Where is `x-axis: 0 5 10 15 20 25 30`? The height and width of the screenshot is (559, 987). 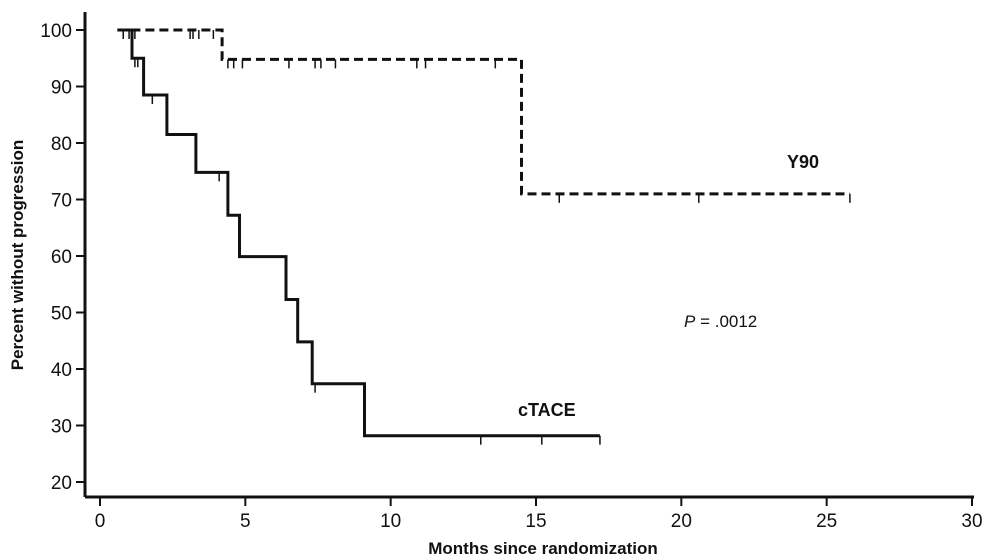 x-axis: 0 5 10 15 20 25 30 is located at coordinates (534, 513).